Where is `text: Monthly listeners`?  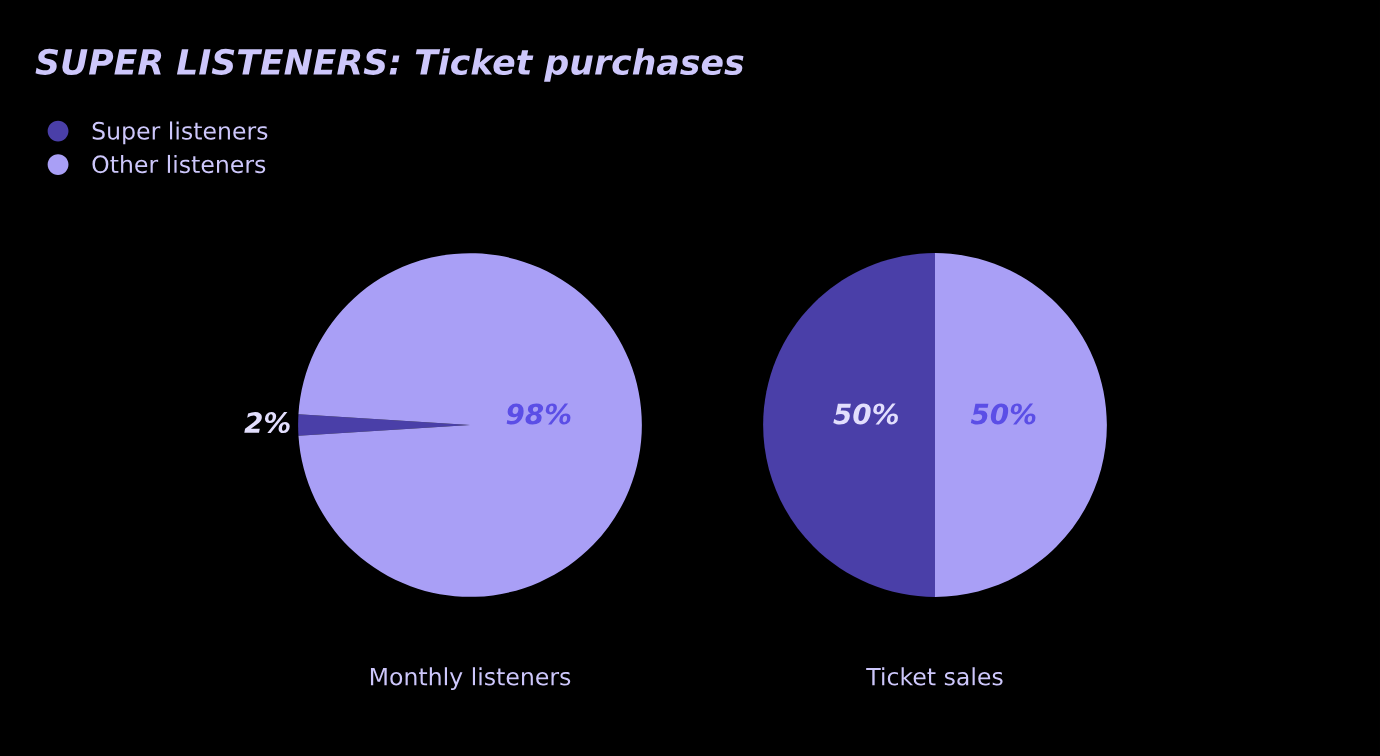
text: Monthly listeners is located at coordinates (470, 679).